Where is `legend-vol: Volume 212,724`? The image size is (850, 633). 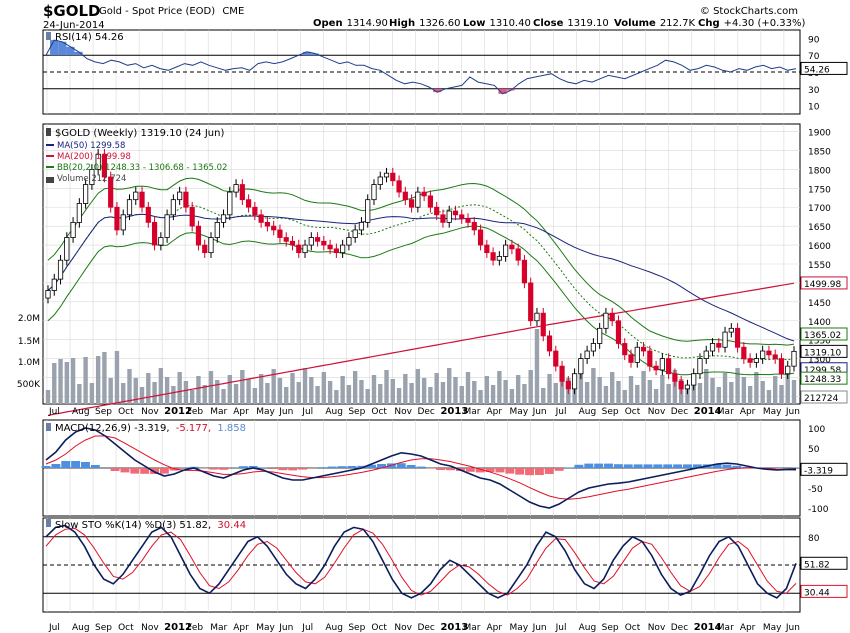
legend-vol: Volume 212,724 is located at coordinates (91, 179).